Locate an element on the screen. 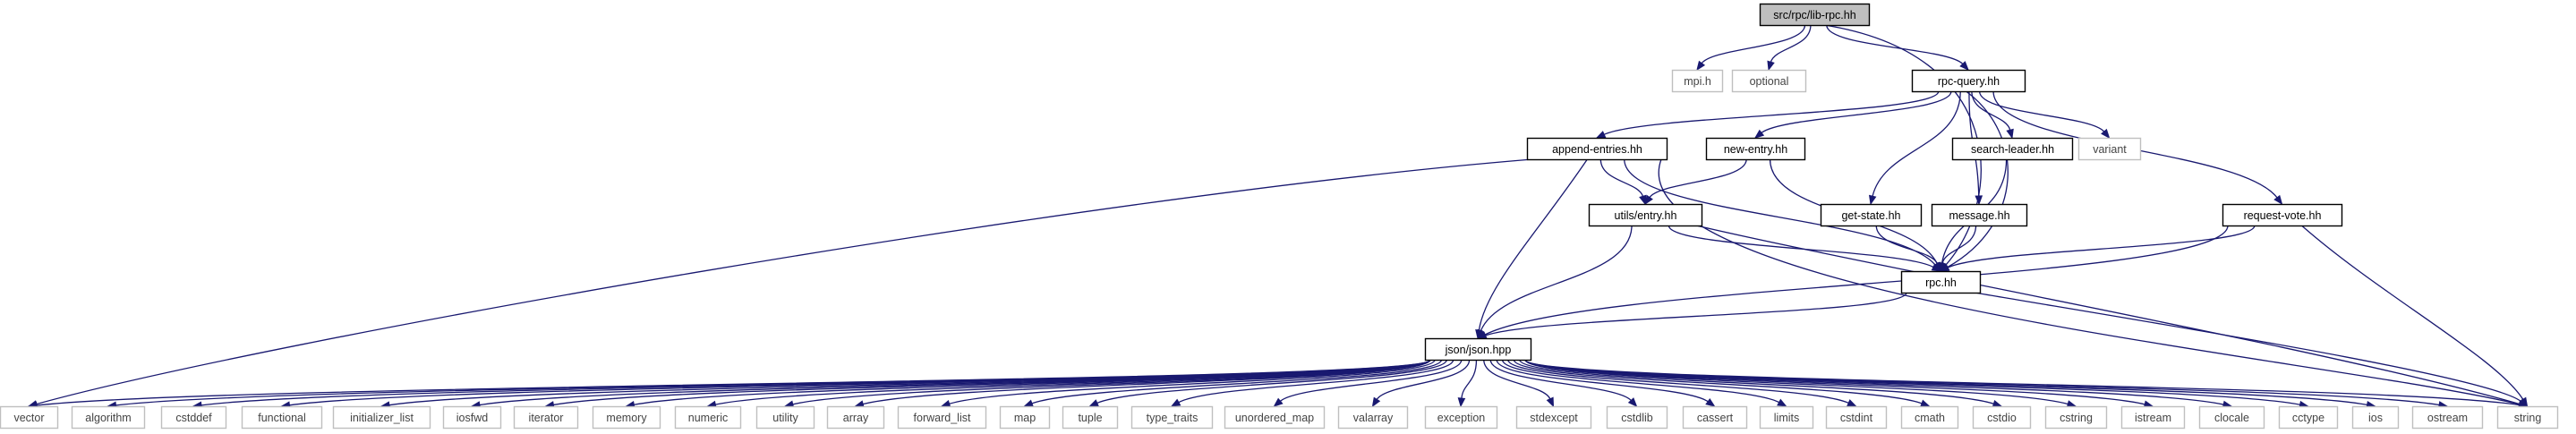 The image size is (2576, 434). node-rpc-query: rpc-query.hh is located at coordinates (1968, 81).